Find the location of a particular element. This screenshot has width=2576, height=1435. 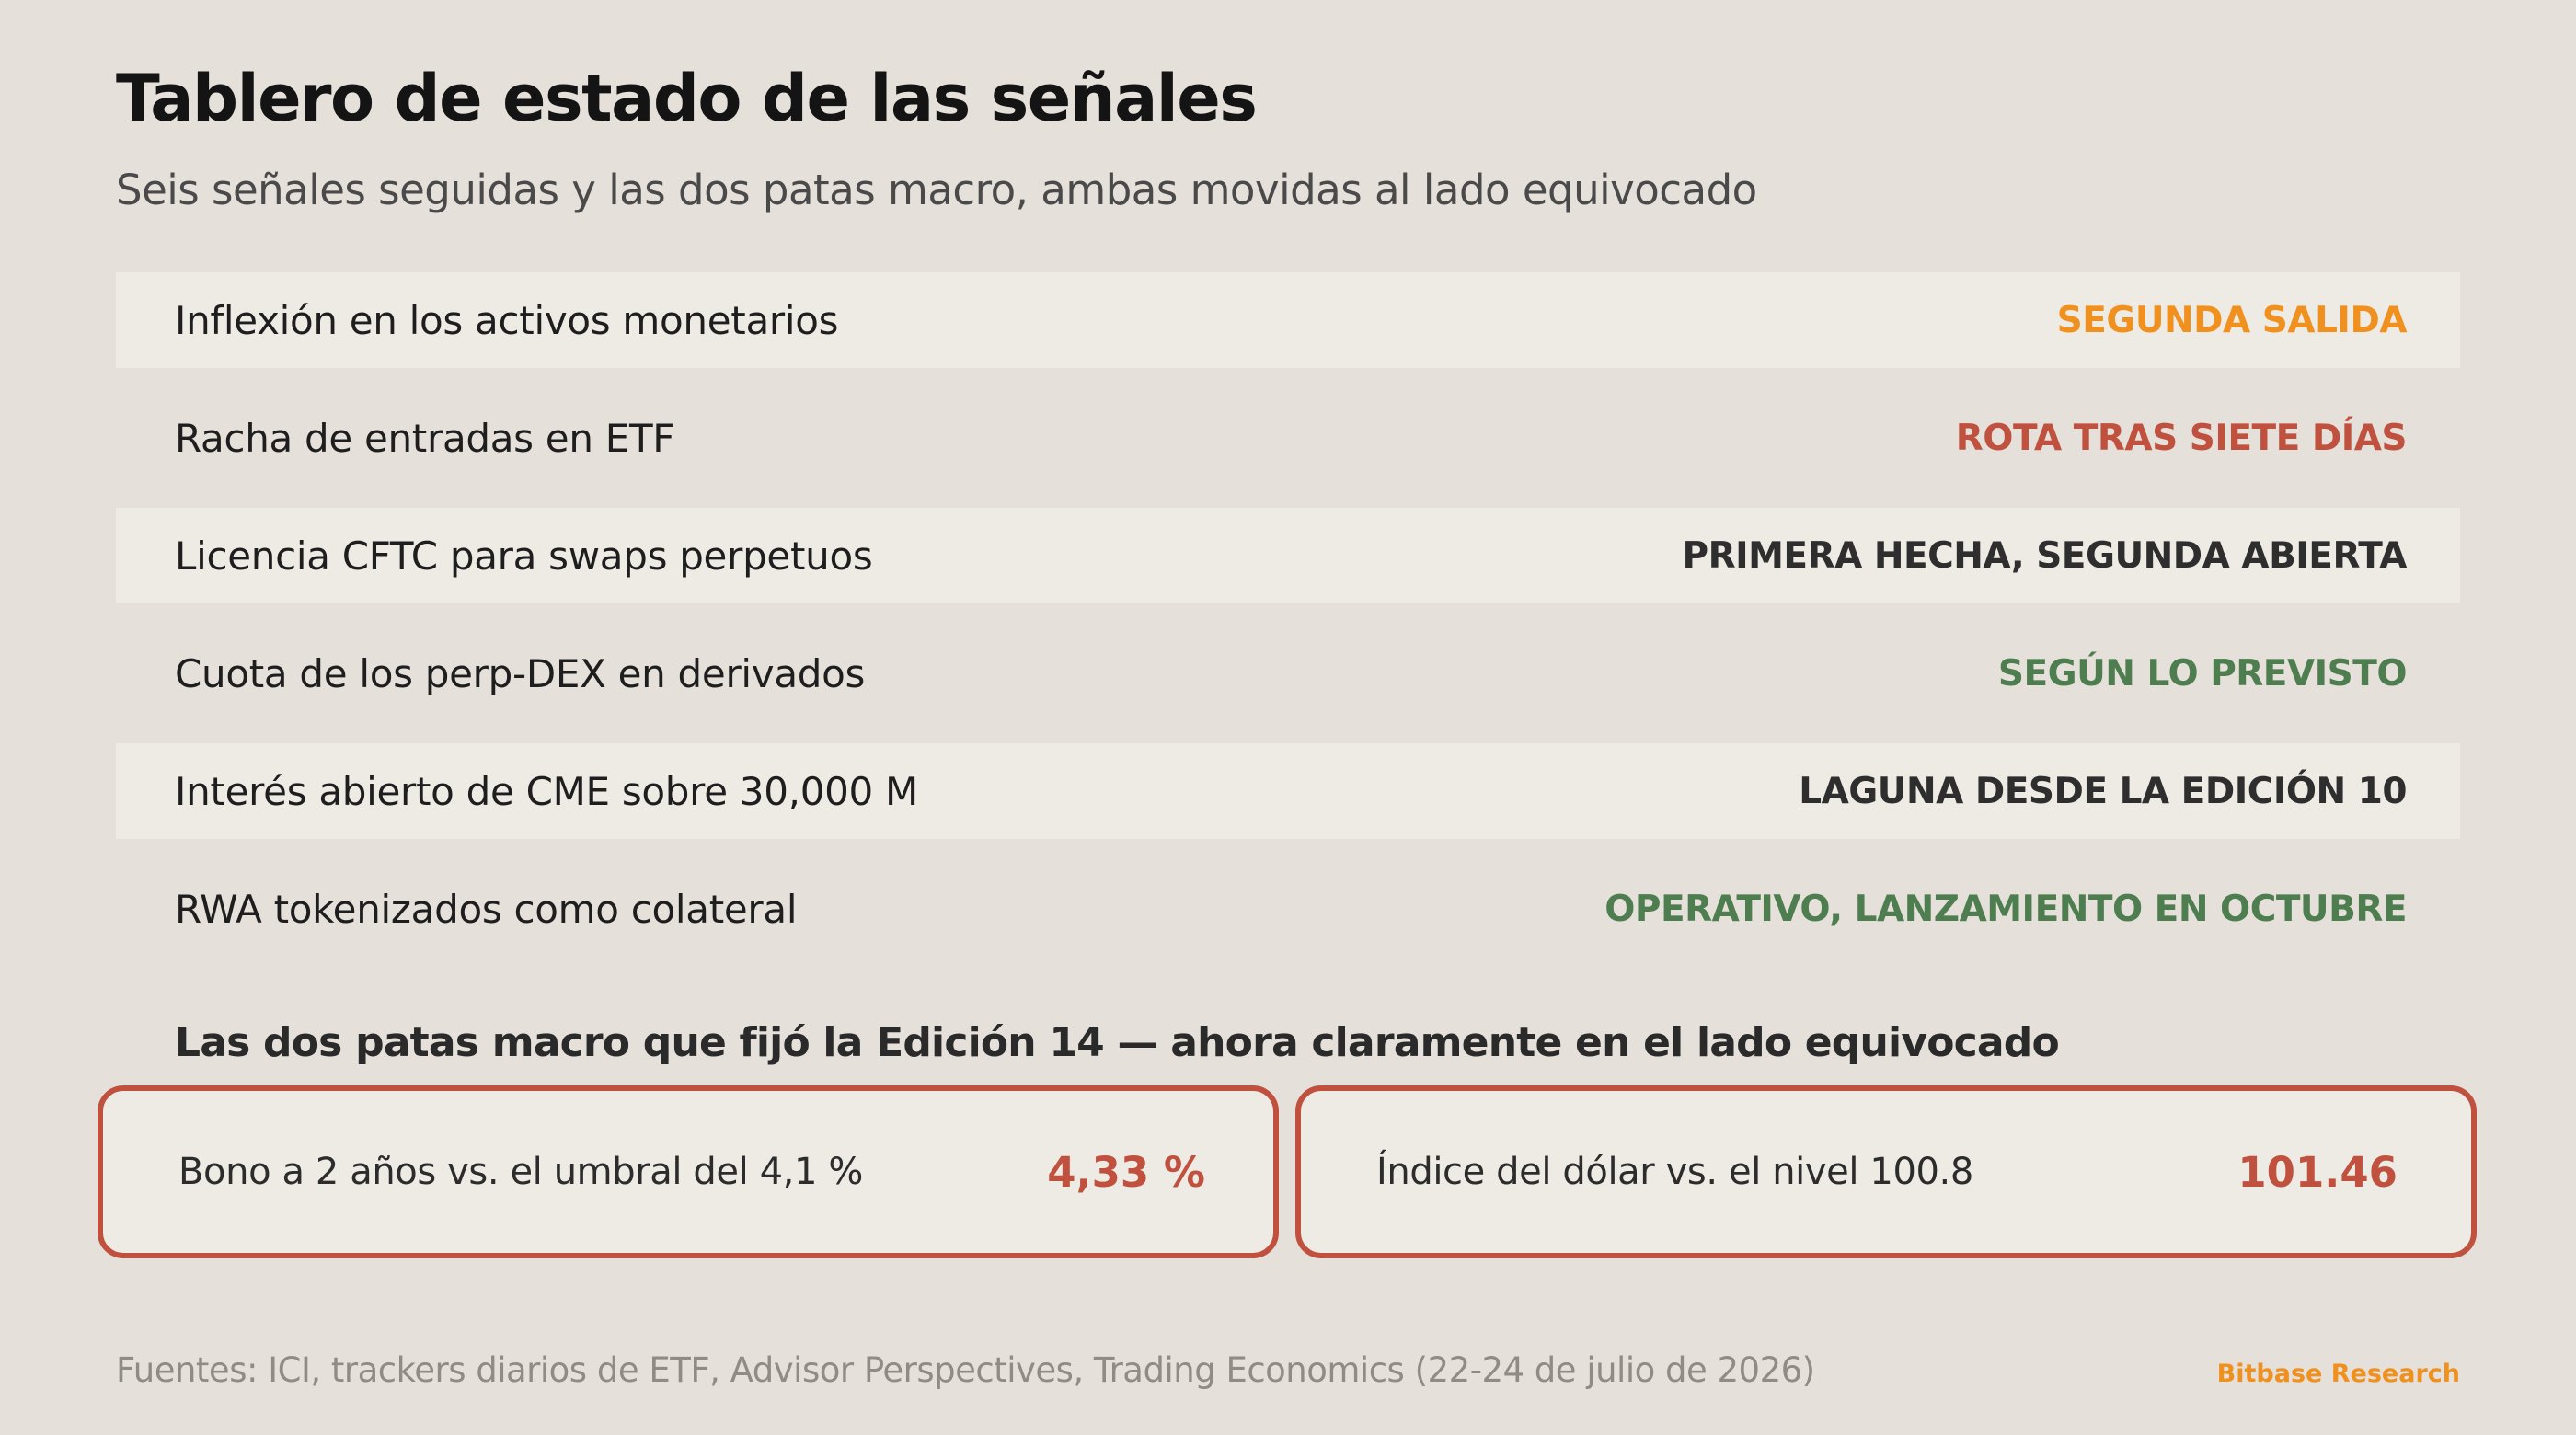

signal-status: LAGUNA DESDE LA EDICIÓN 10 is located at coordinates (2103, 791).